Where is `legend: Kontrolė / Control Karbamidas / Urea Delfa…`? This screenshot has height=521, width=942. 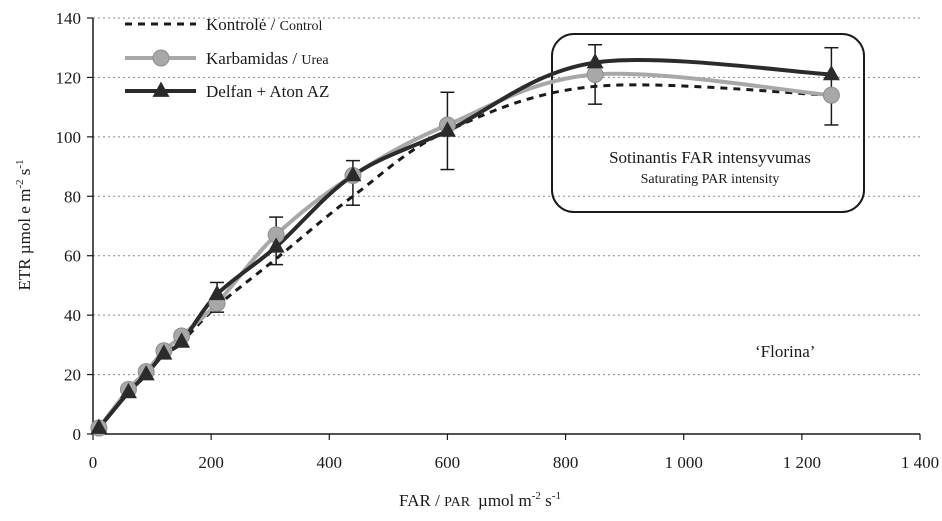 legend: Kontrolė / Control Karbamidas / Urea Delfa… is located at coordinates (227, 58).